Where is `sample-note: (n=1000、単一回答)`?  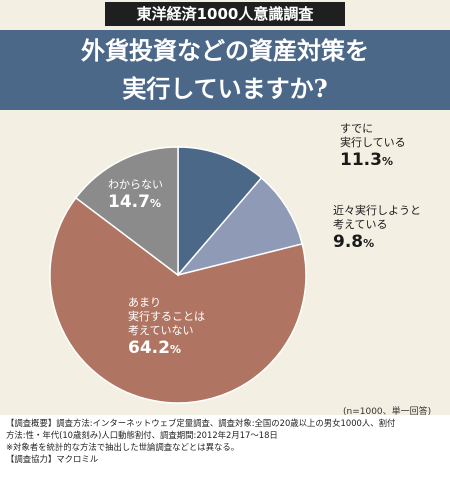 sample-note: (n=1000、単一回答) is located at coordinates (387, 412).